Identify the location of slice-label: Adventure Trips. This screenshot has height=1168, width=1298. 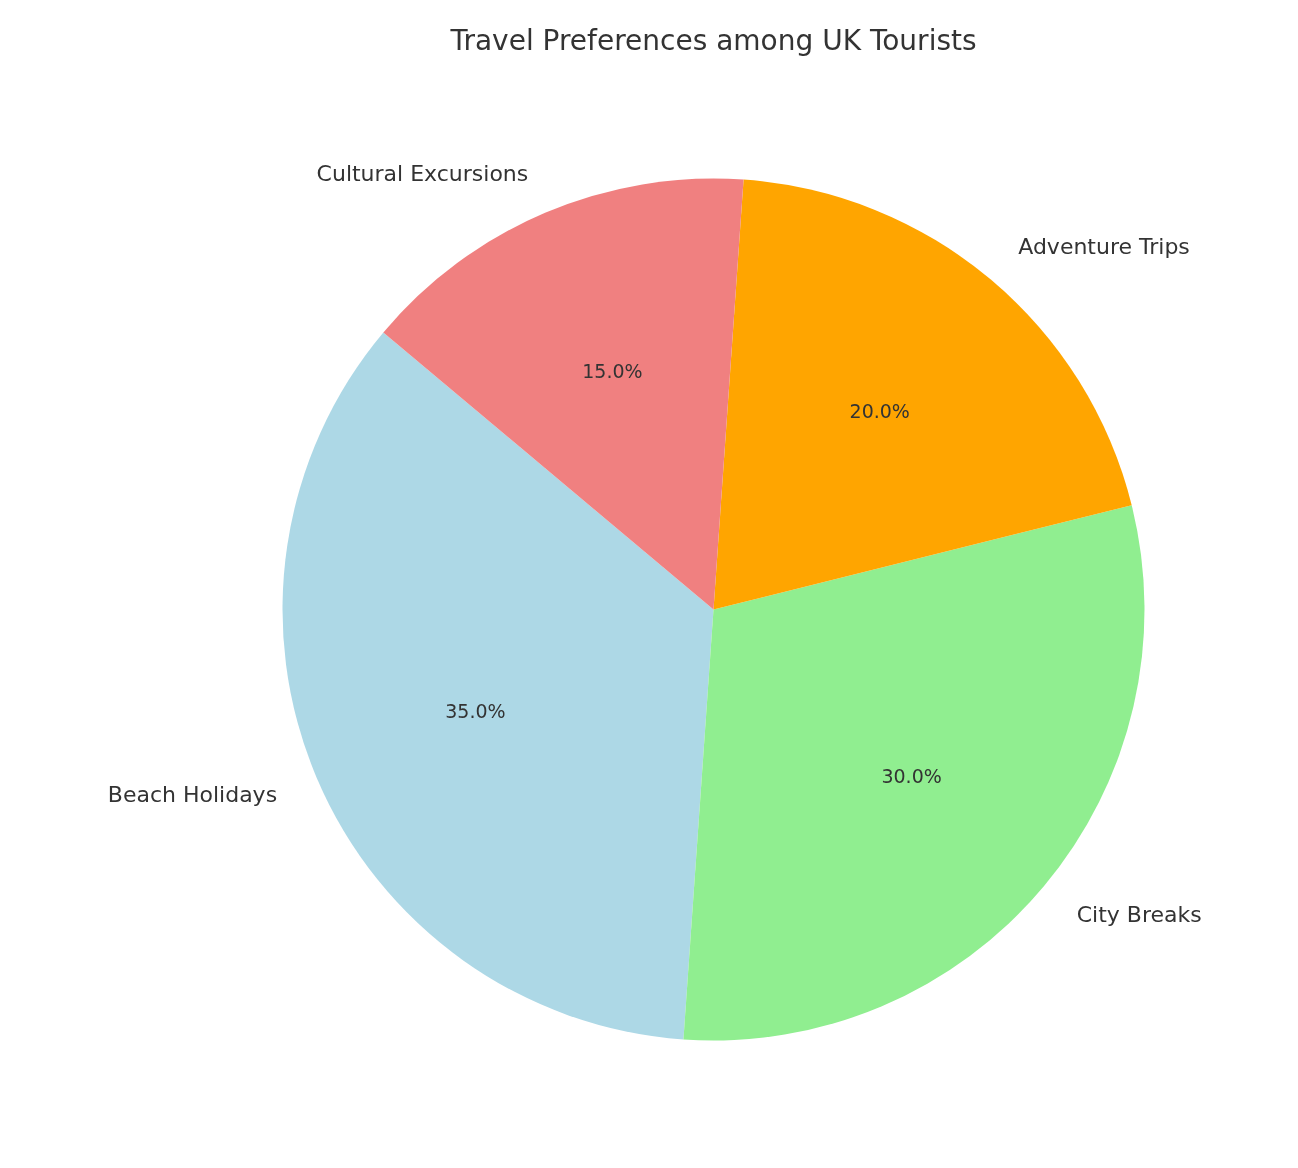
(1104, 246).